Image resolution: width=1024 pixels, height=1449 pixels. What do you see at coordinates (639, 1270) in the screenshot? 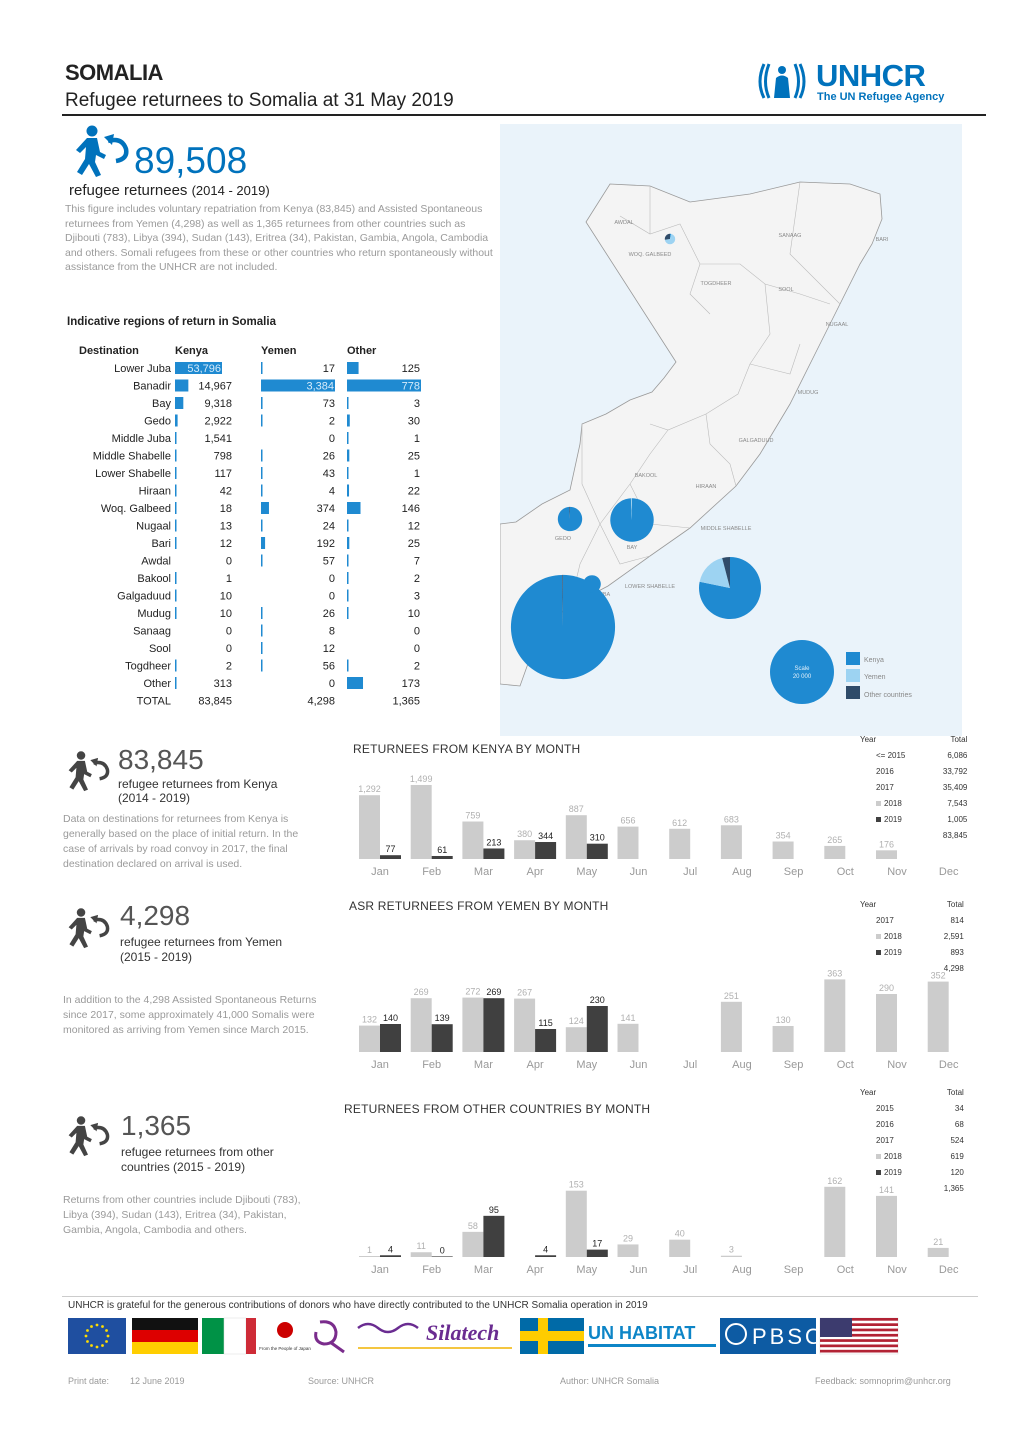
I see `month-tick-label: Jun` at bounding box center [639, 1270].